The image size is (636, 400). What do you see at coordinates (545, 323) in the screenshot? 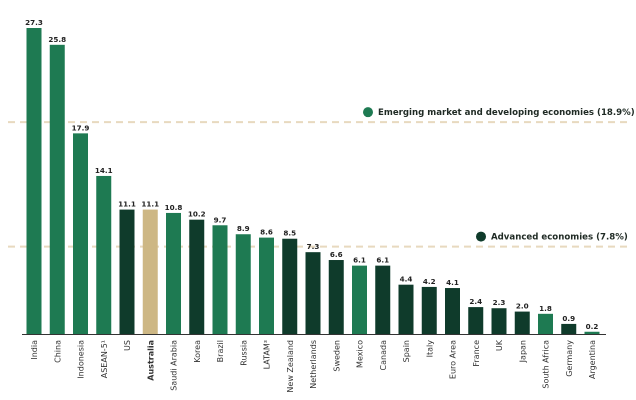
I see `bar-south-africa` at bounding box center [545, 323].